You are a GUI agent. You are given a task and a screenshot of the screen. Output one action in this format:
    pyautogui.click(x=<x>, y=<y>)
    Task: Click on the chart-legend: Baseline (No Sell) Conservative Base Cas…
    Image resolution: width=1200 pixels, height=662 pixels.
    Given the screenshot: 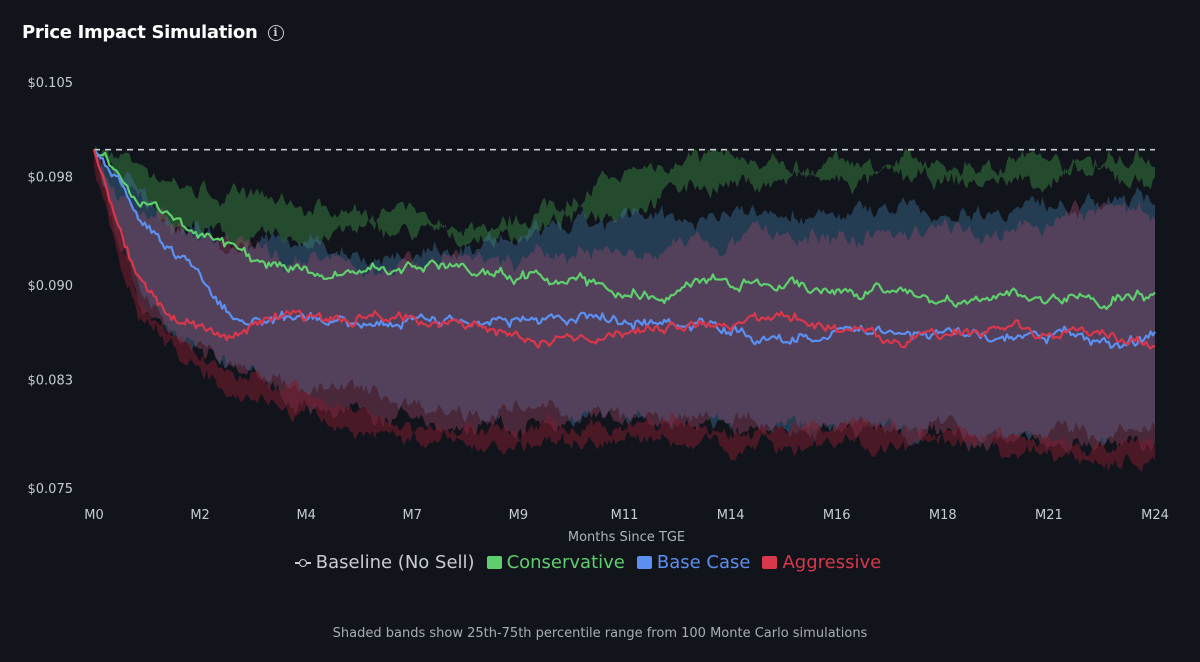 What is the action you would take?
    pyautogui.click(x=588, y=562)
    